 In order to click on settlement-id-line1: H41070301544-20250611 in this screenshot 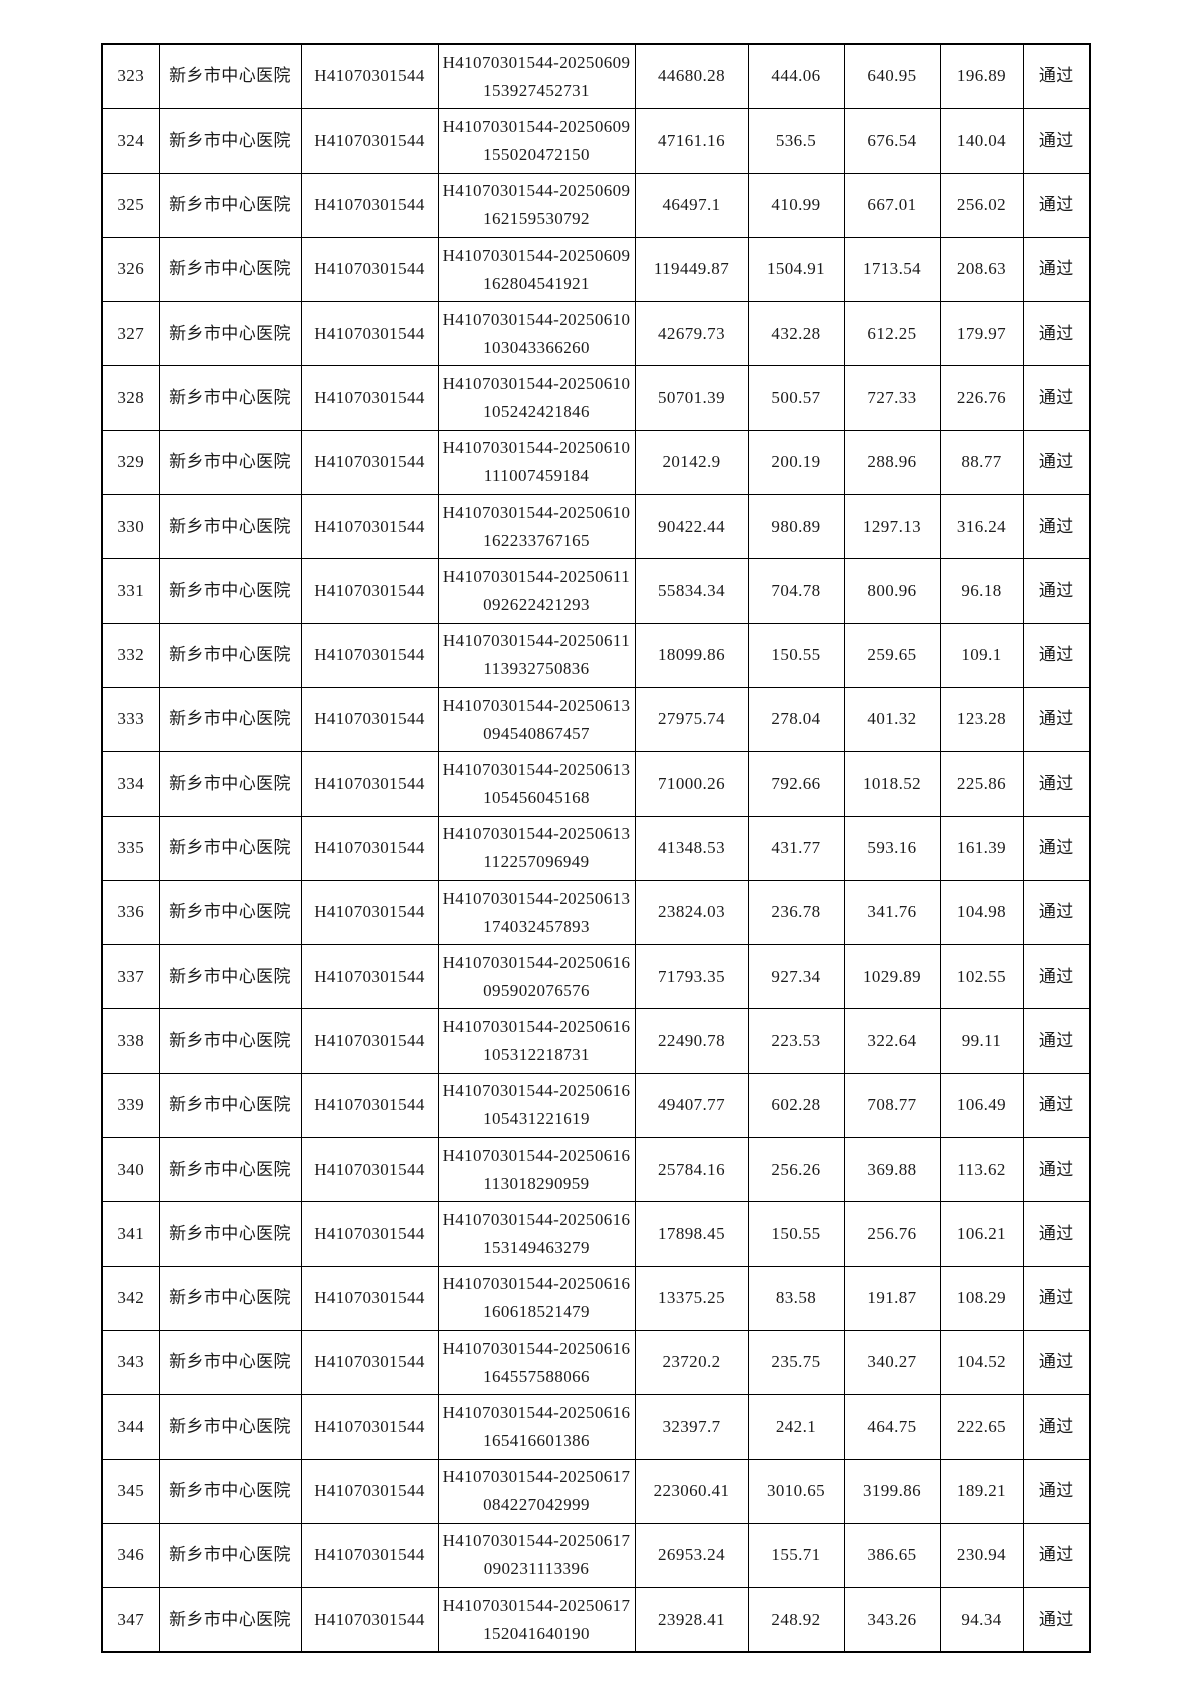, I will do `click(536, 577)`.